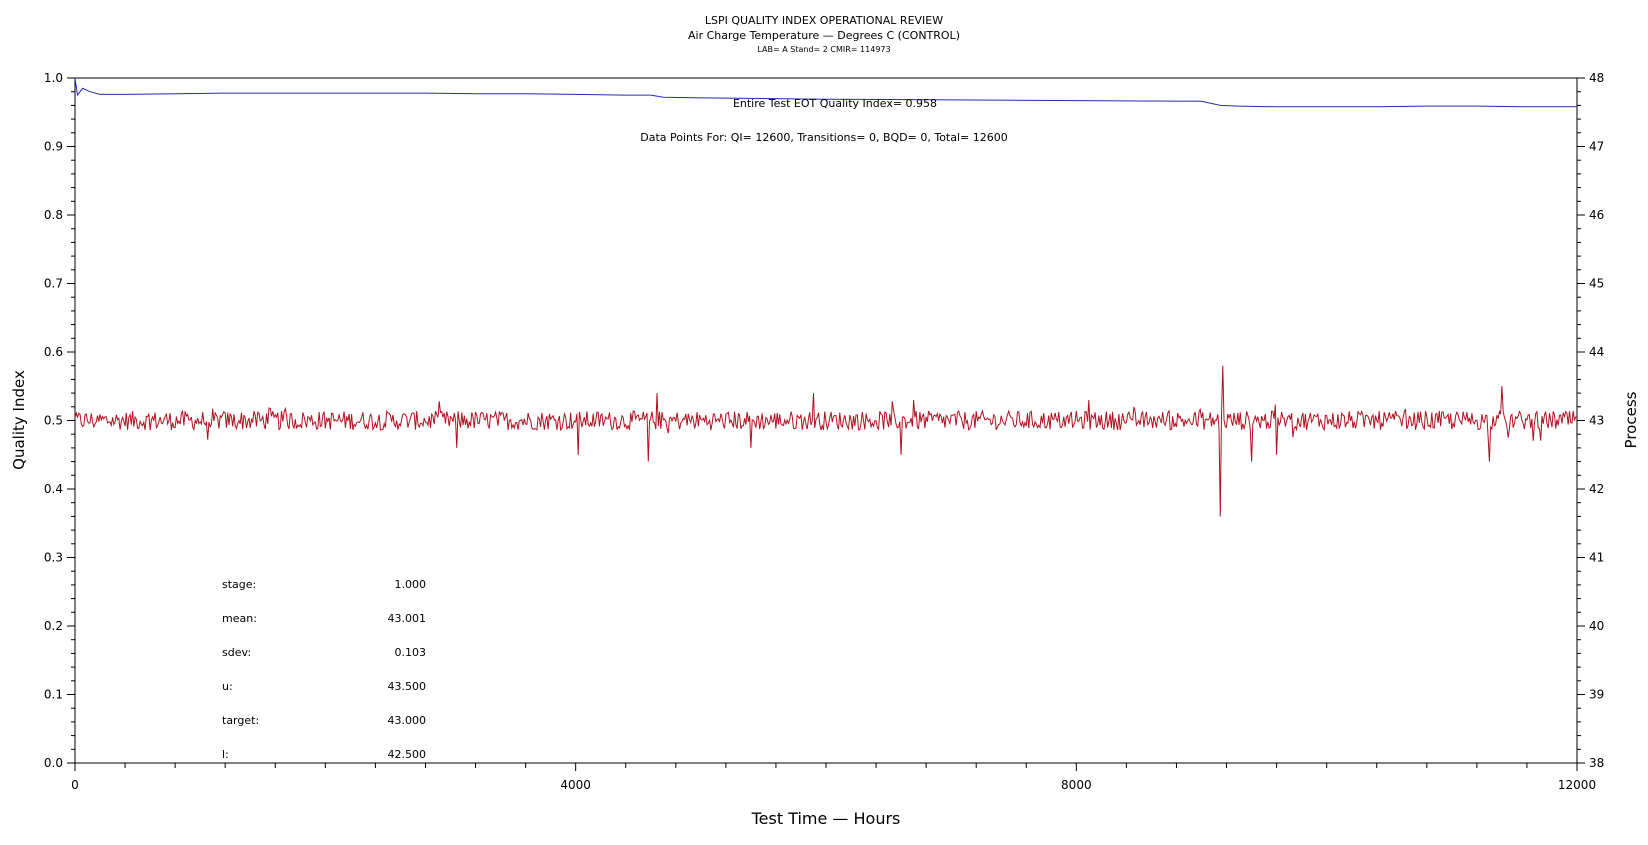  What do you see at coordinates (19, 420) in the screenshot?
I see `y-axis-left-label: Quality Index` at bounding box center [19, 420].